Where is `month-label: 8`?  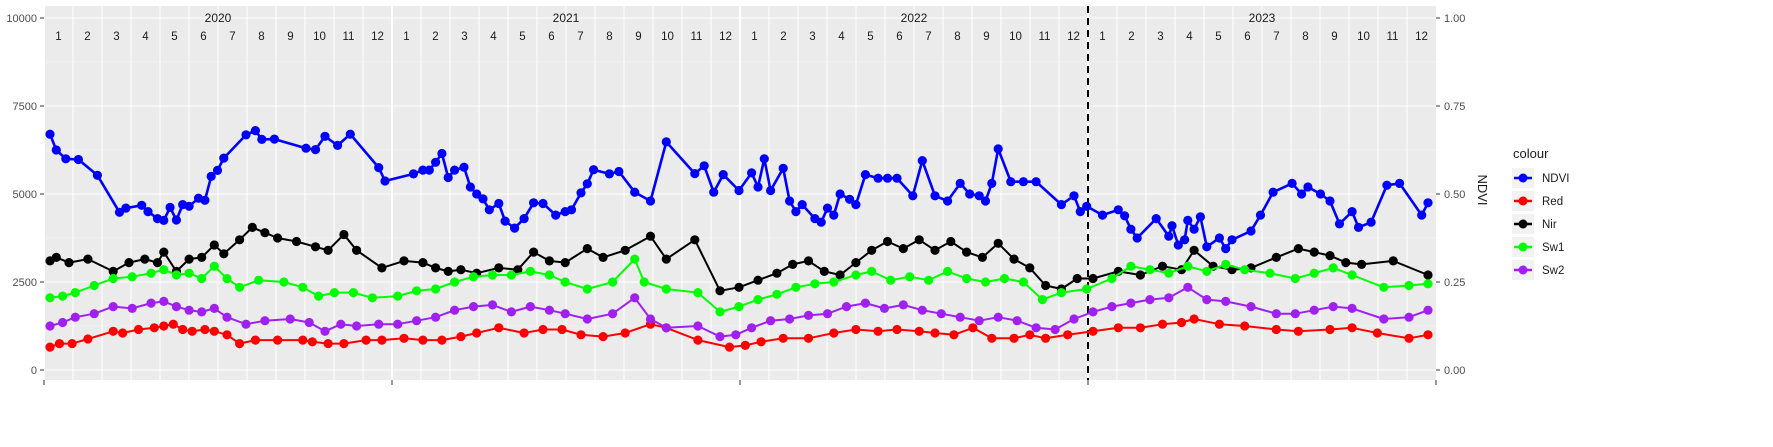 month-label: 8 is located at coordinates (261, 37).